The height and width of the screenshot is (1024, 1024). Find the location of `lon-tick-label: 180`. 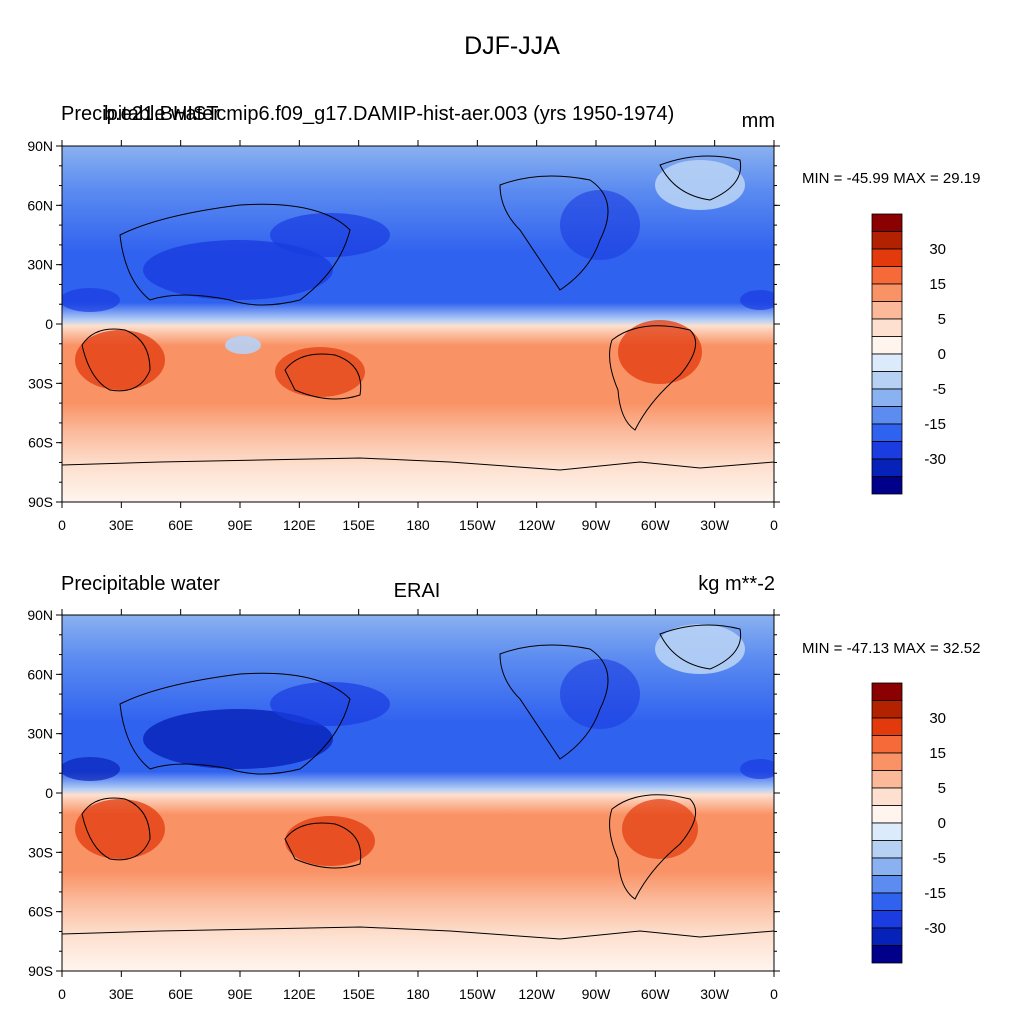

lon-tick-label: 180 is located at coordinates (418, 994).